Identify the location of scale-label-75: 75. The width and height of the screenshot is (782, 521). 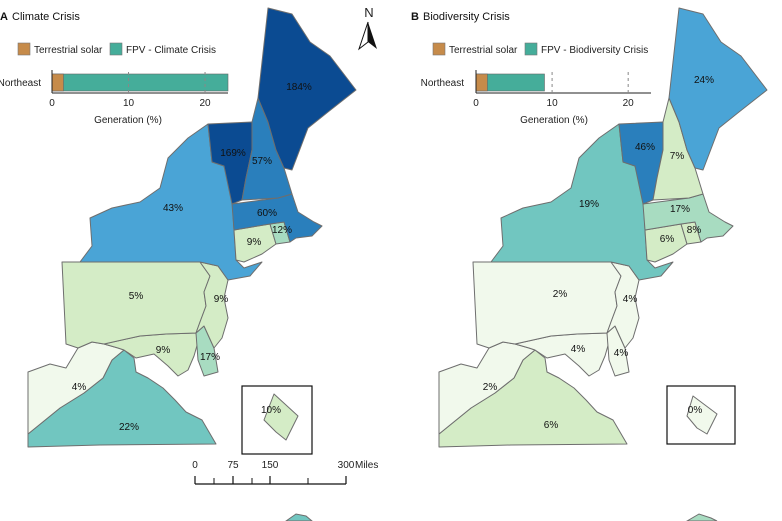
(233, 465).